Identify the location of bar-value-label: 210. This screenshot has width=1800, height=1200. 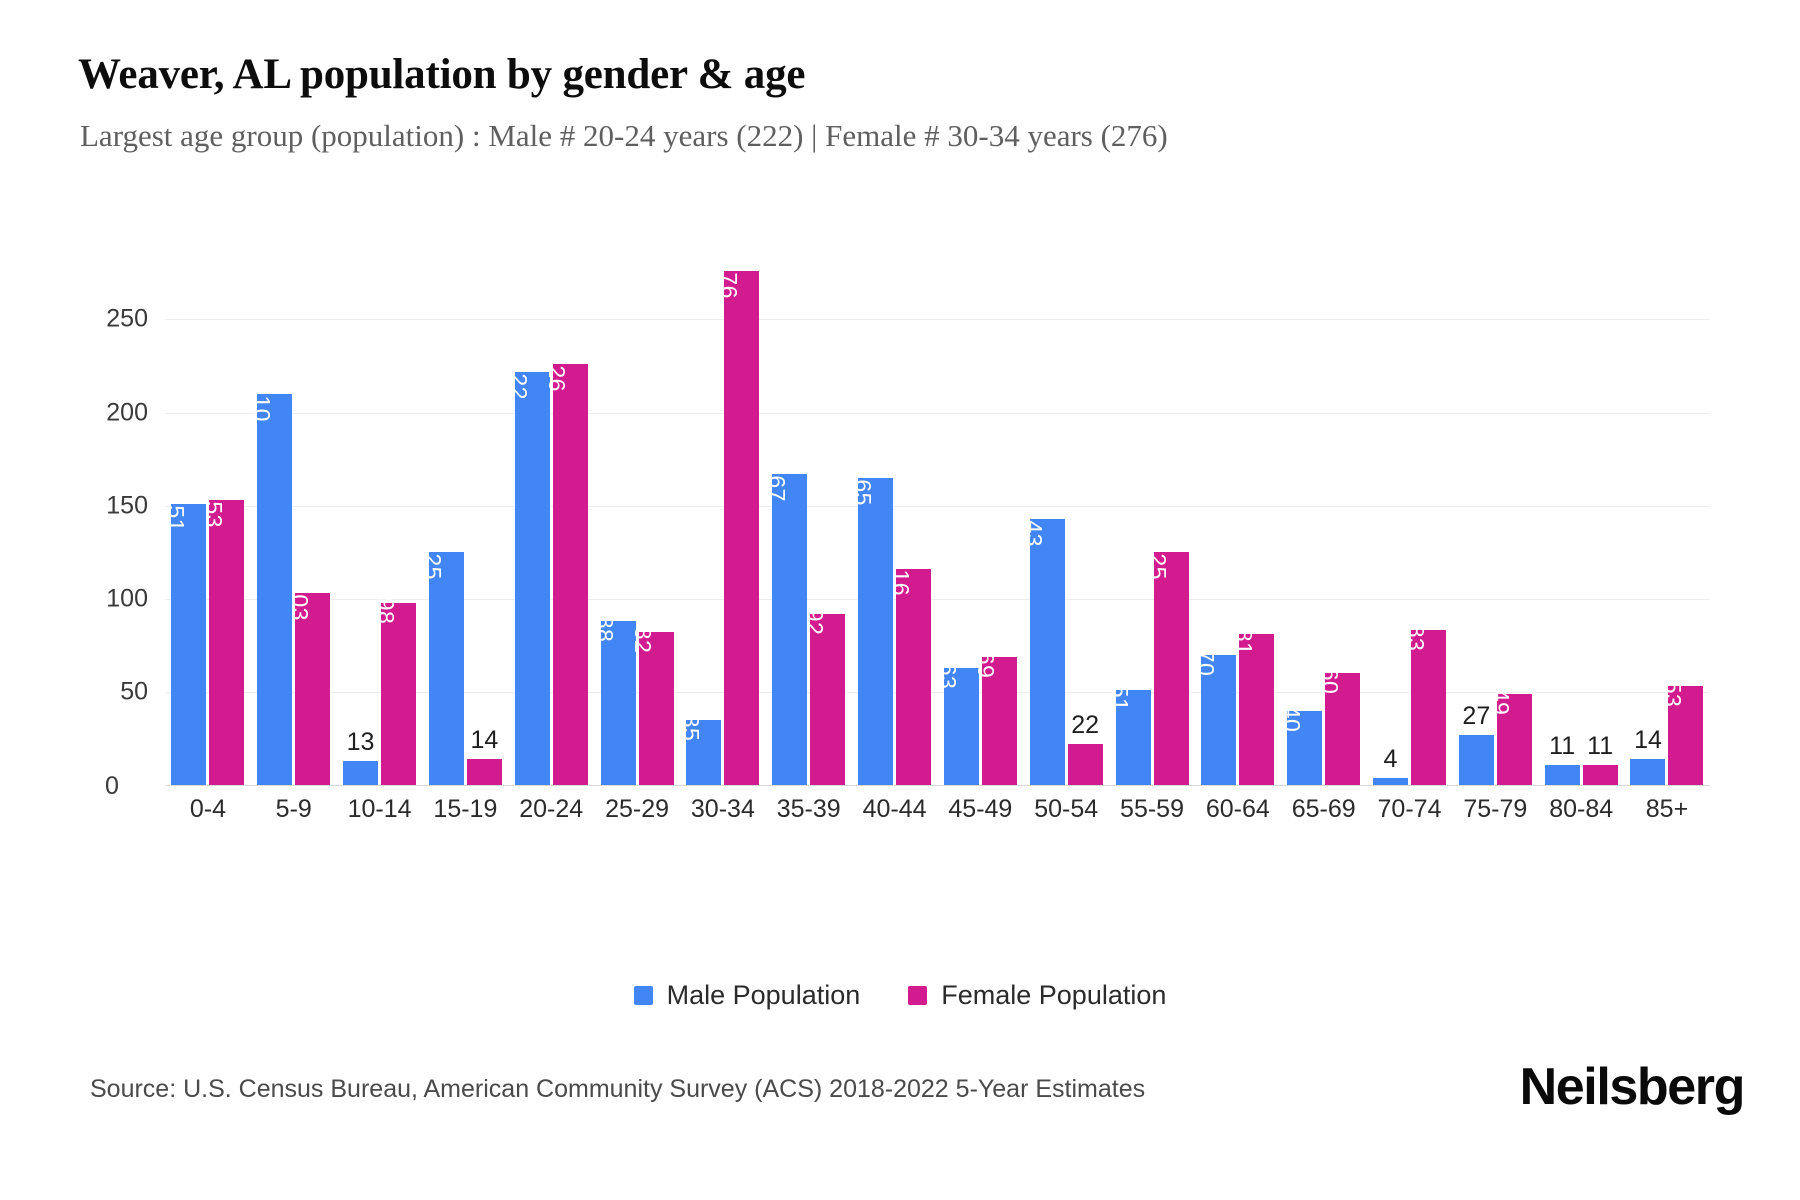
(261, 402).